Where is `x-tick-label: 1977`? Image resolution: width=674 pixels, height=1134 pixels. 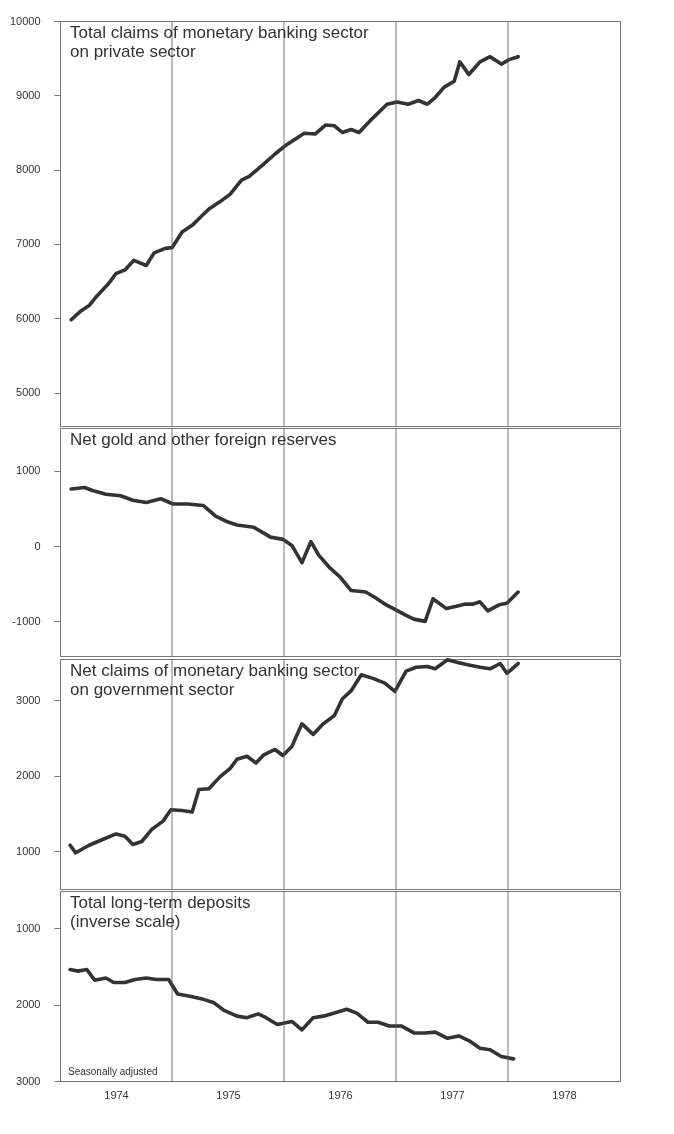
x-tick-label: 1977 is located at coordinates (452, 1094).